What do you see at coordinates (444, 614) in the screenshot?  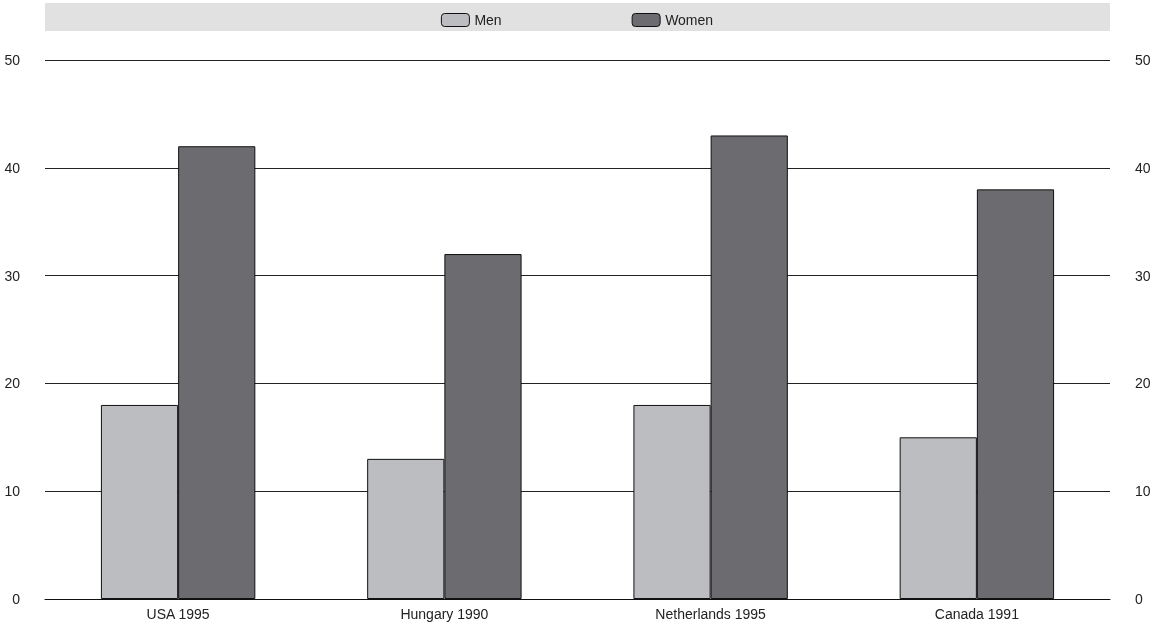 I see `x-tick-label: Hungary 1990` at bounding box center [444, 614].